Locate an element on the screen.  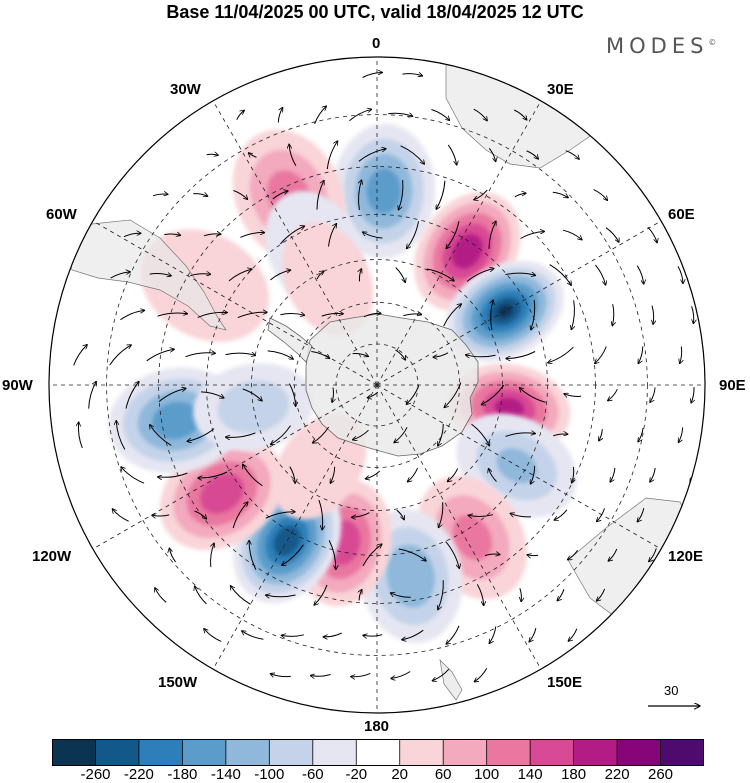
colorbar-tick-label: -20 is located at coordinates (356, 774).